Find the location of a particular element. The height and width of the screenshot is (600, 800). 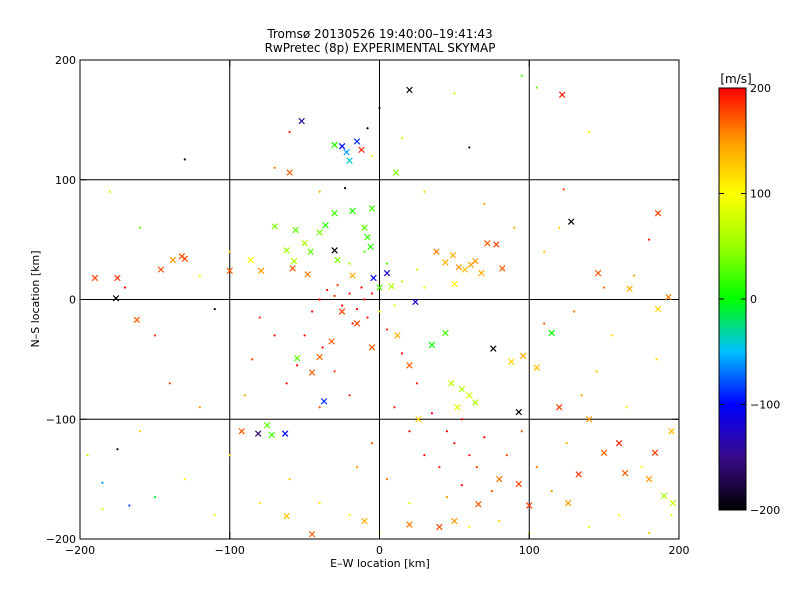

x-tick-label: −200 is located at coordinates (80, 550).